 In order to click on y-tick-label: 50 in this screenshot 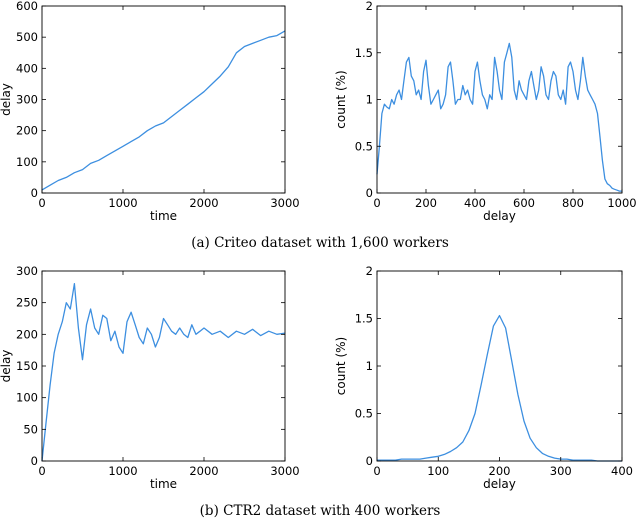, I will do `click(30, 429)`.